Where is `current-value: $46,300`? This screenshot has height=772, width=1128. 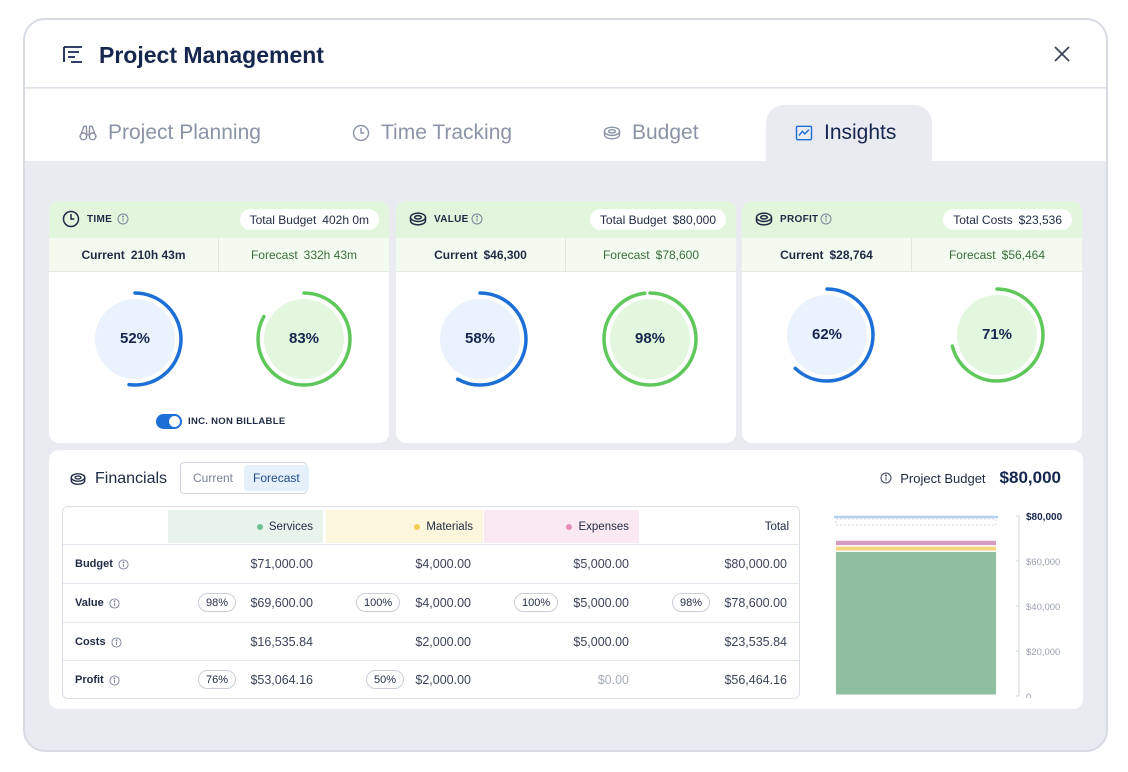 current-value: $46,300 is located at coordinates (505, 254).